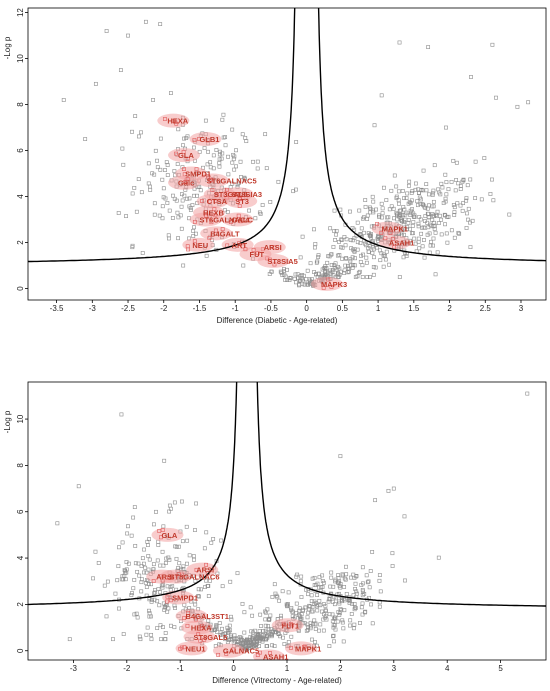  I want to click on x-tick-label: -0.5, so click(271, 308).